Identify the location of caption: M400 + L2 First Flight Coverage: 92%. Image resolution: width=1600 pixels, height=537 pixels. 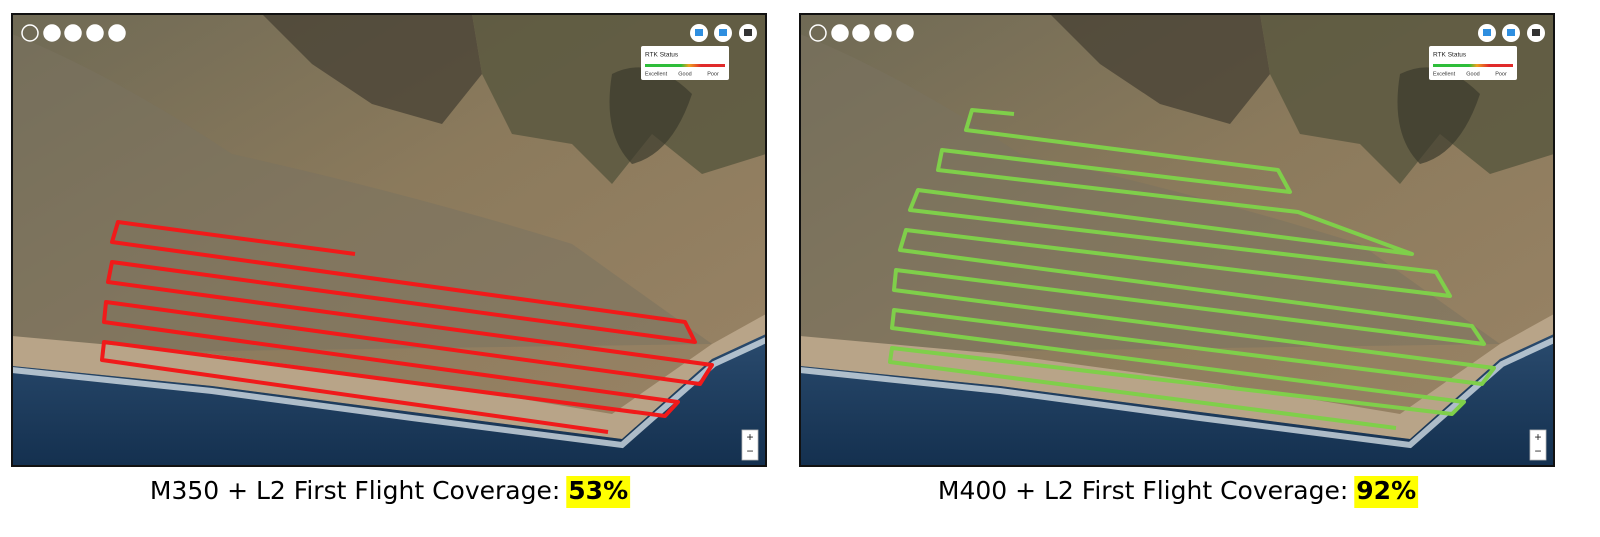
(1177, 490).